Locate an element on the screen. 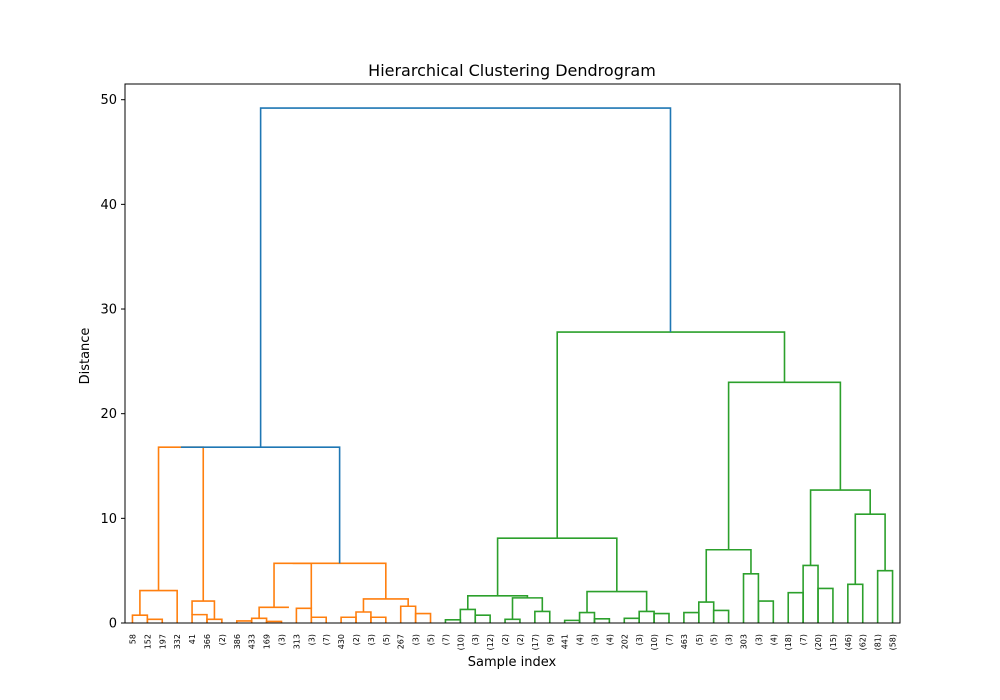 The width and height of the screenshot is (1000, 700). leaf-label: 332 is located at coordinates (177, 641).